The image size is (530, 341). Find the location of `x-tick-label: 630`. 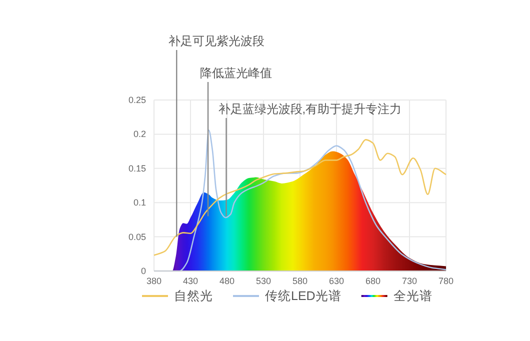

x-tick-label: 630 is located at coordinates (336, 281).